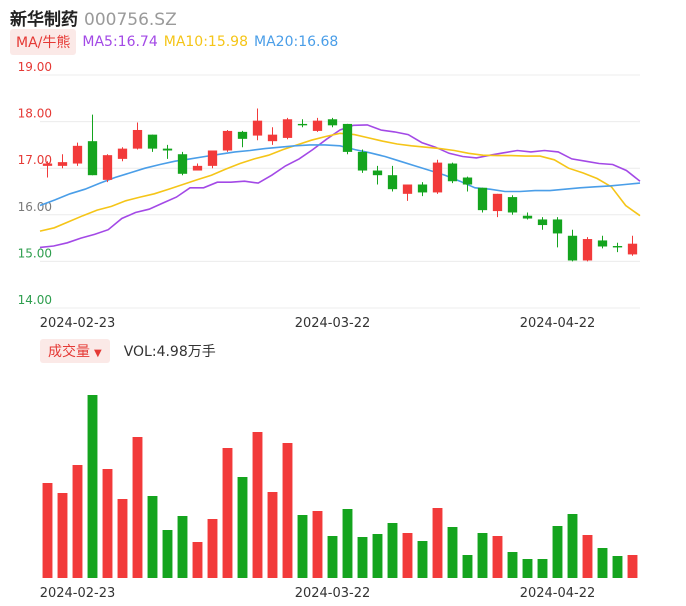  Describe the element at coordinates (78, 593) in the screenshot. I see `volume-x-axis-label: 2024-02-23` at that location.